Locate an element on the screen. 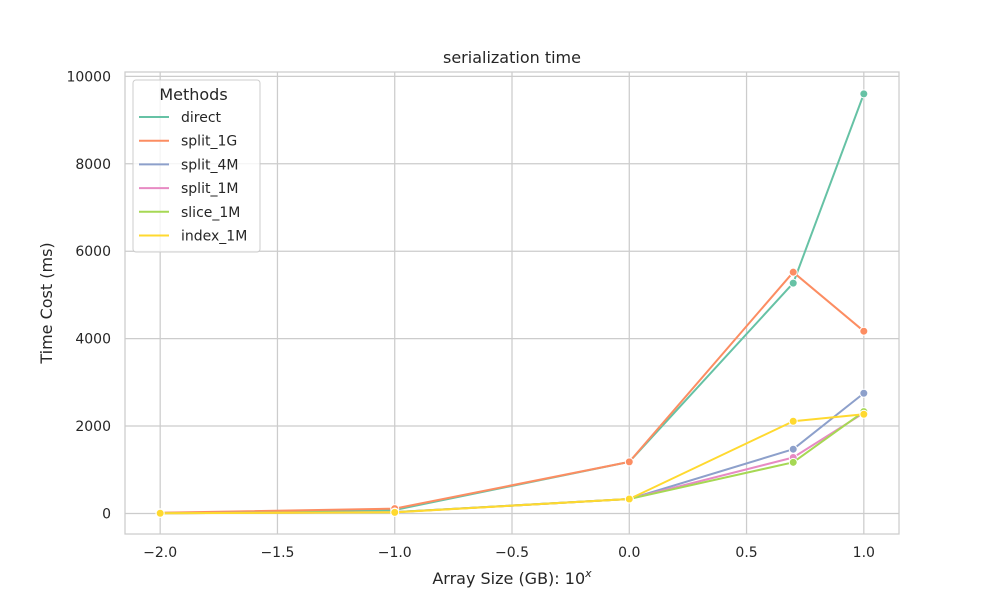 The image size is (1000, 600). legend-label: split_4M is located at coordinates (209, 165).